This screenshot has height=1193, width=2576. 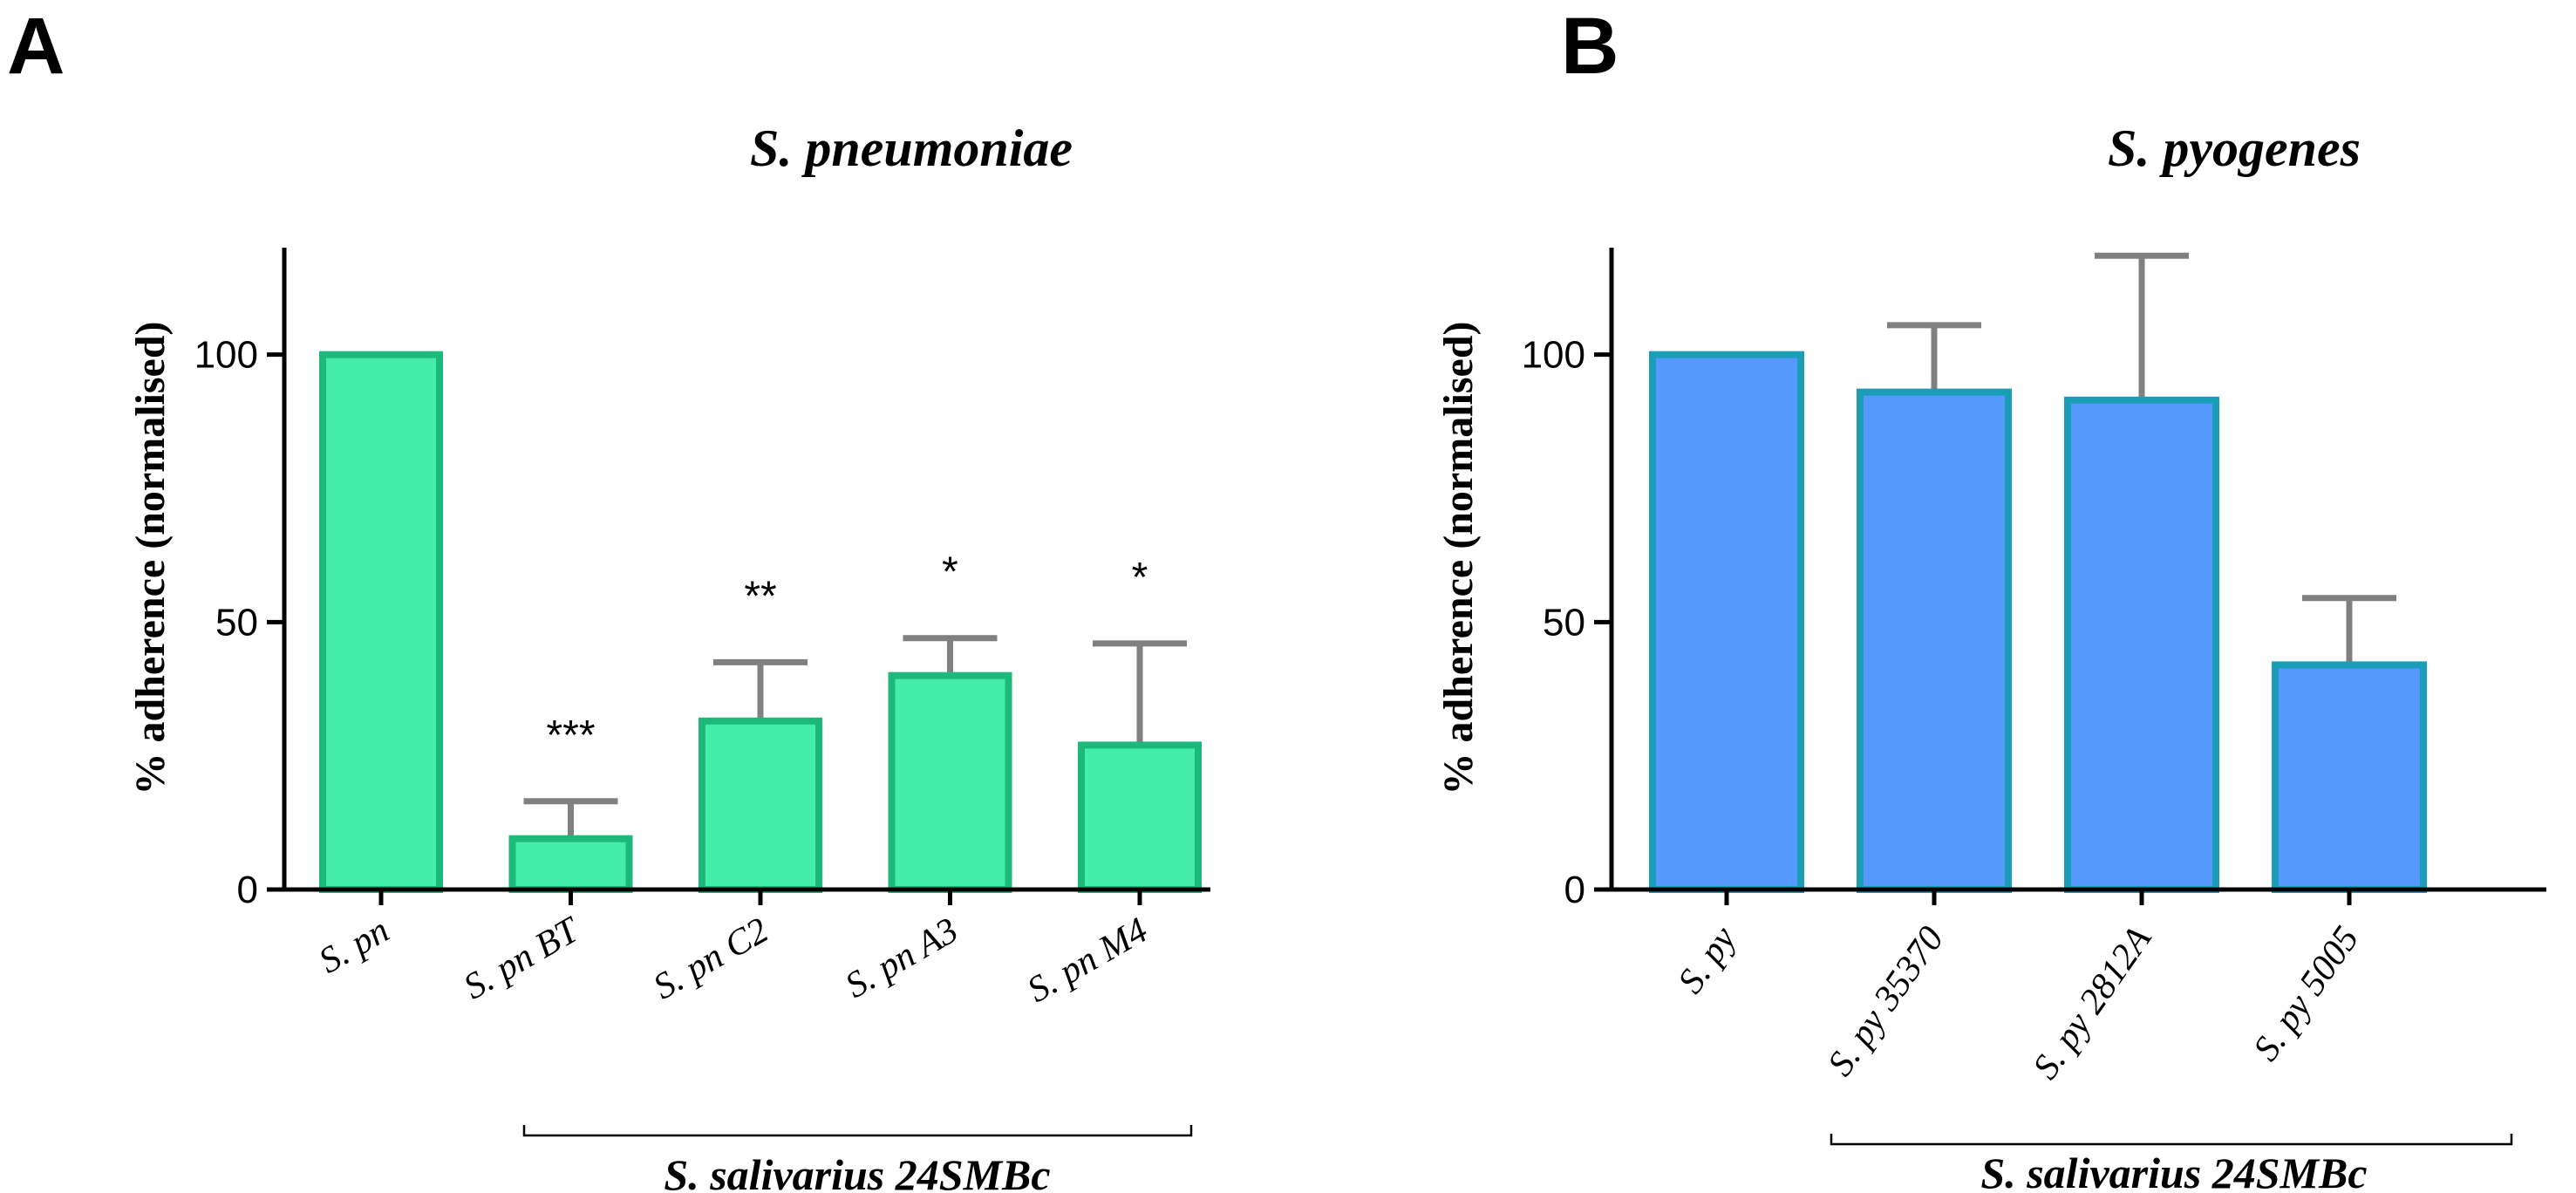 What do you see at coordinates (151, 557) in the screenshot?
I see `y-axis-label-a: % adherence (normalised)` at bounding box center [151, 557].